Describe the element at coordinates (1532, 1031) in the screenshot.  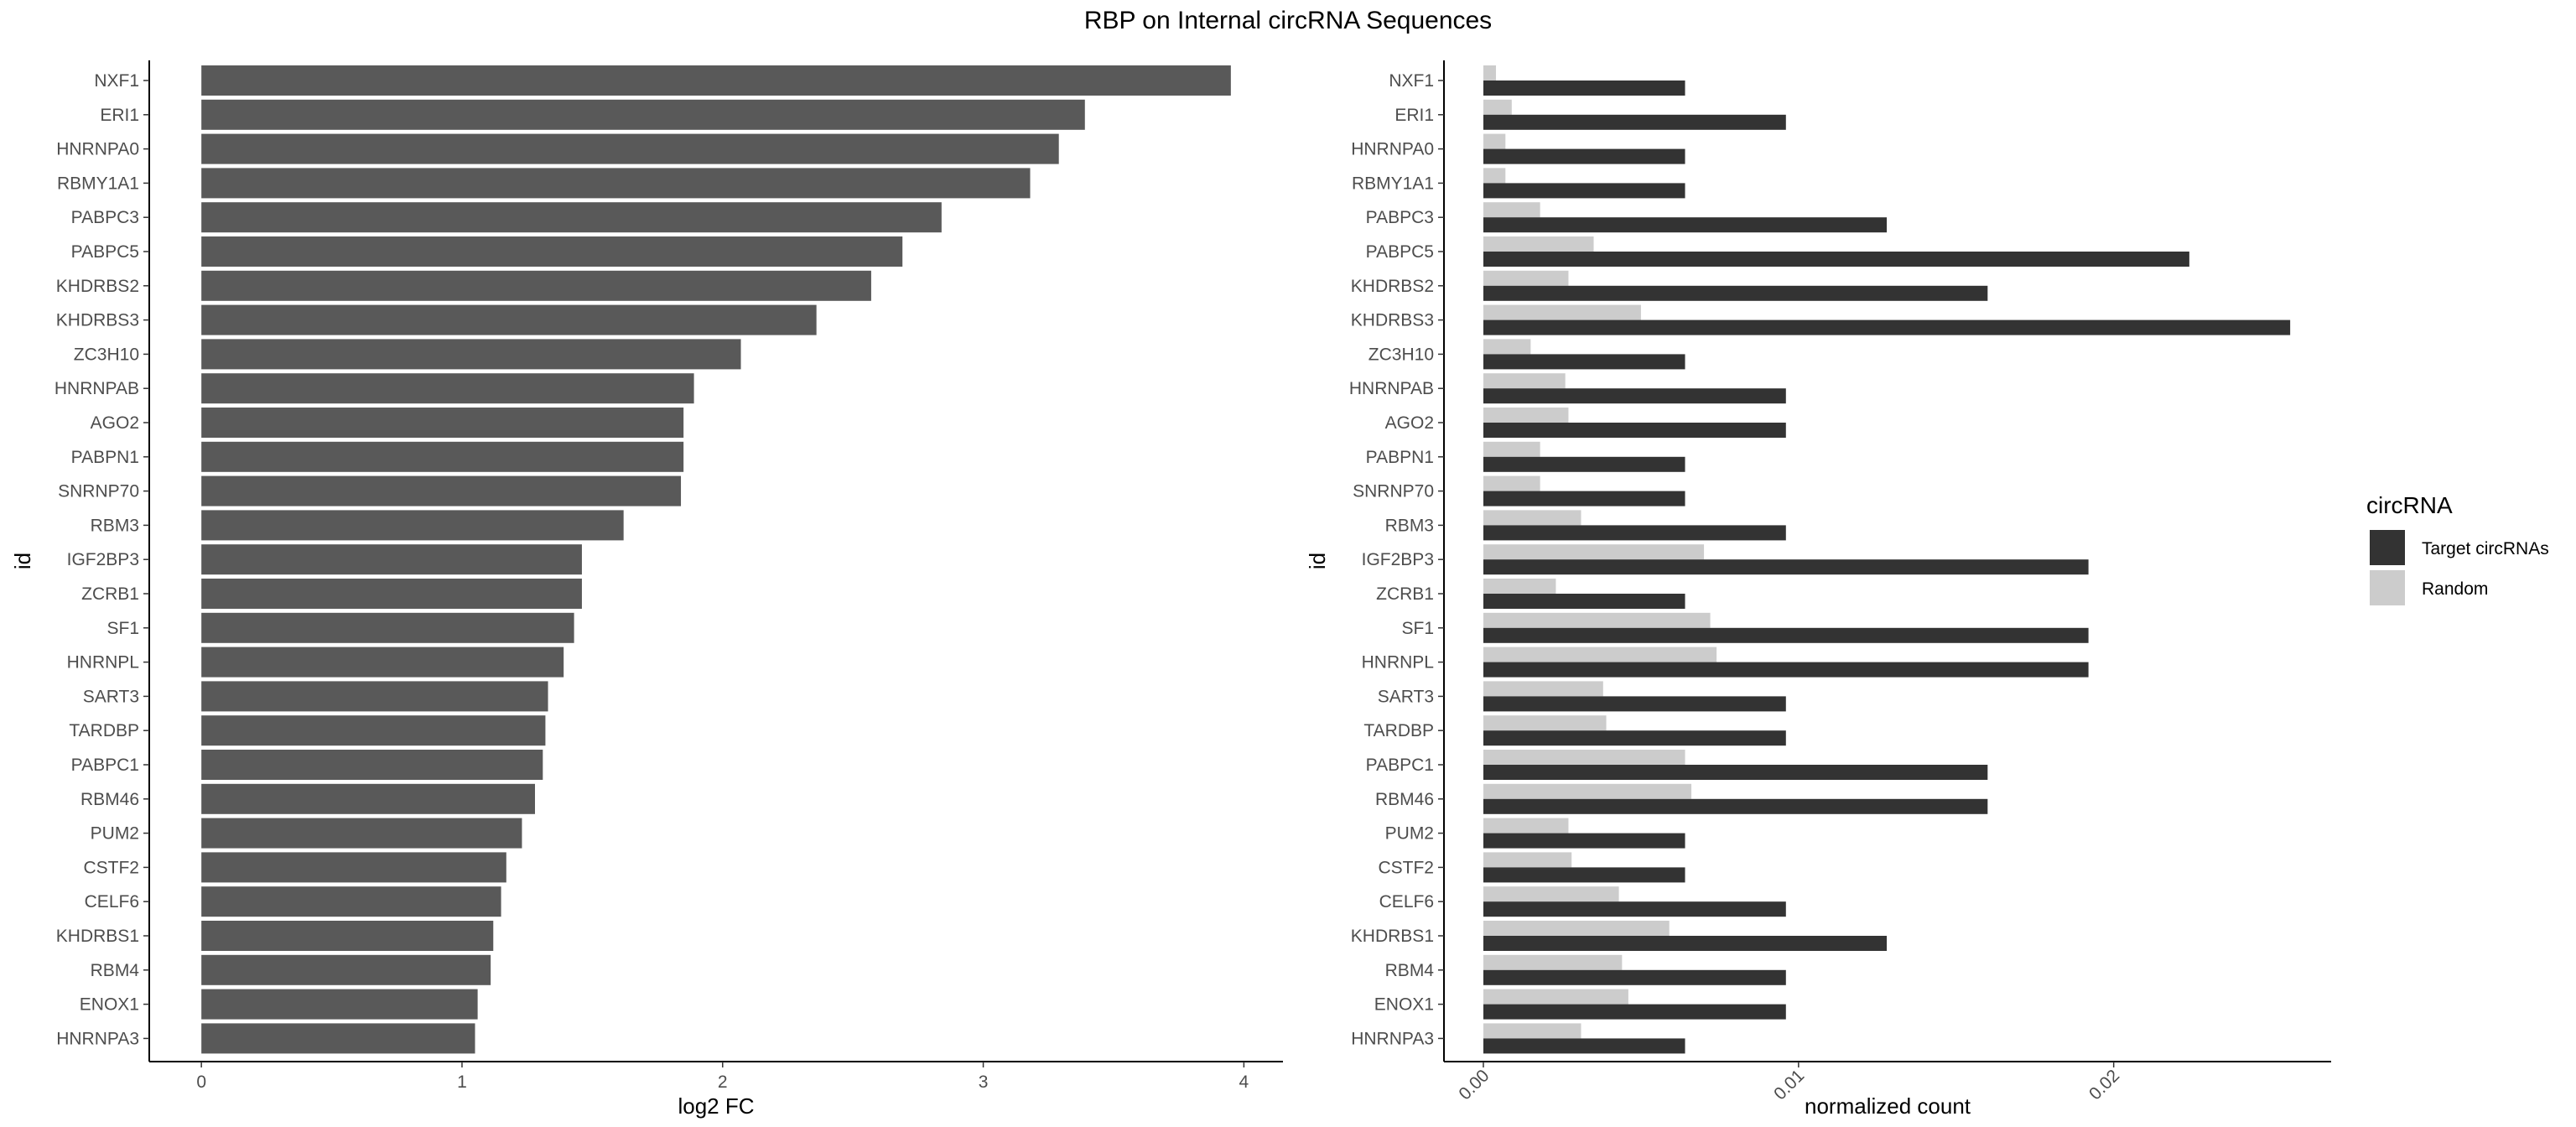
I see `bar-random-hnrnpa3` at that location.